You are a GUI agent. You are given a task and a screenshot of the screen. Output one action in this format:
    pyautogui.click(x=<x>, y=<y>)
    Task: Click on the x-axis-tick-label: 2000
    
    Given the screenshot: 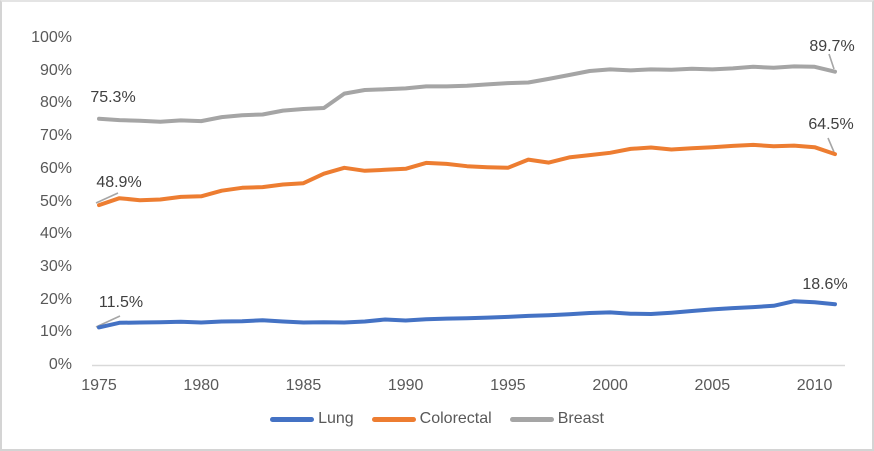 What is the action you would take?
    pyautogui.click(x=610, y=385)
    